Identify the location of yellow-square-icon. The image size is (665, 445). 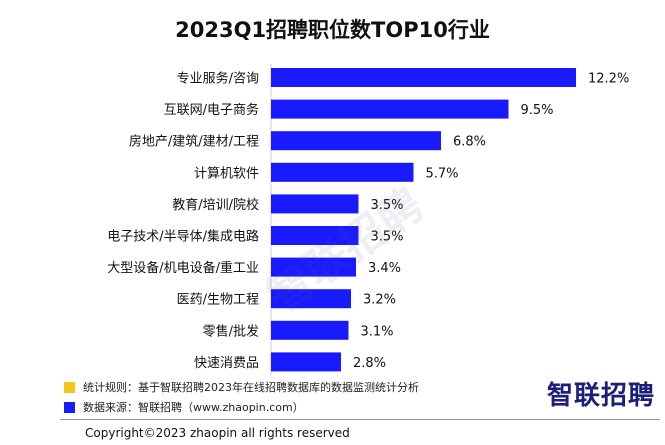
(69, 387).